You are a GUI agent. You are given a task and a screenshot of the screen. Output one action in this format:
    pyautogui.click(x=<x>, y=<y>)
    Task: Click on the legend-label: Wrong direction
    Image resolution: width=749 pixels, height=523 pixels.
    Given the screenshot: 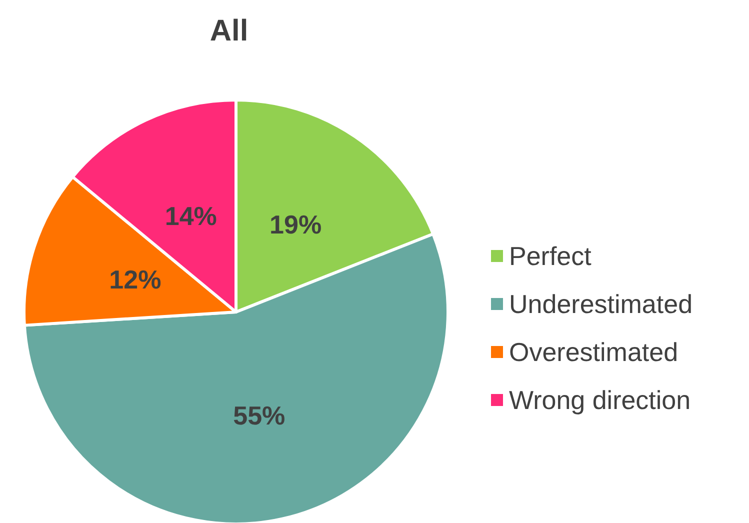 What is the action you would take?
    pyautogui.click(x=600, y=400)
    